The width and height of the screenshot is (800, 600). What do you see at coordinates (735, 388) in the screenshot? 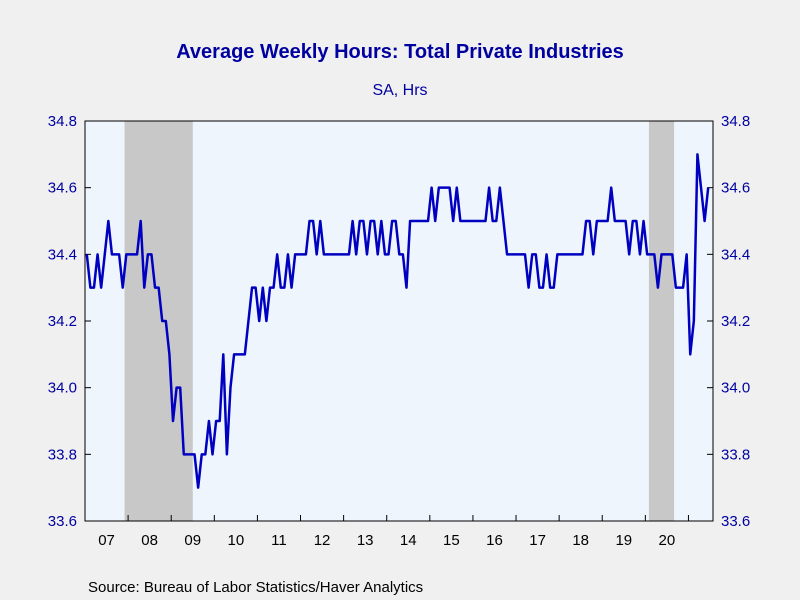
I see `y-tick-label-right: 34.0` at bounding box center [735, 388].